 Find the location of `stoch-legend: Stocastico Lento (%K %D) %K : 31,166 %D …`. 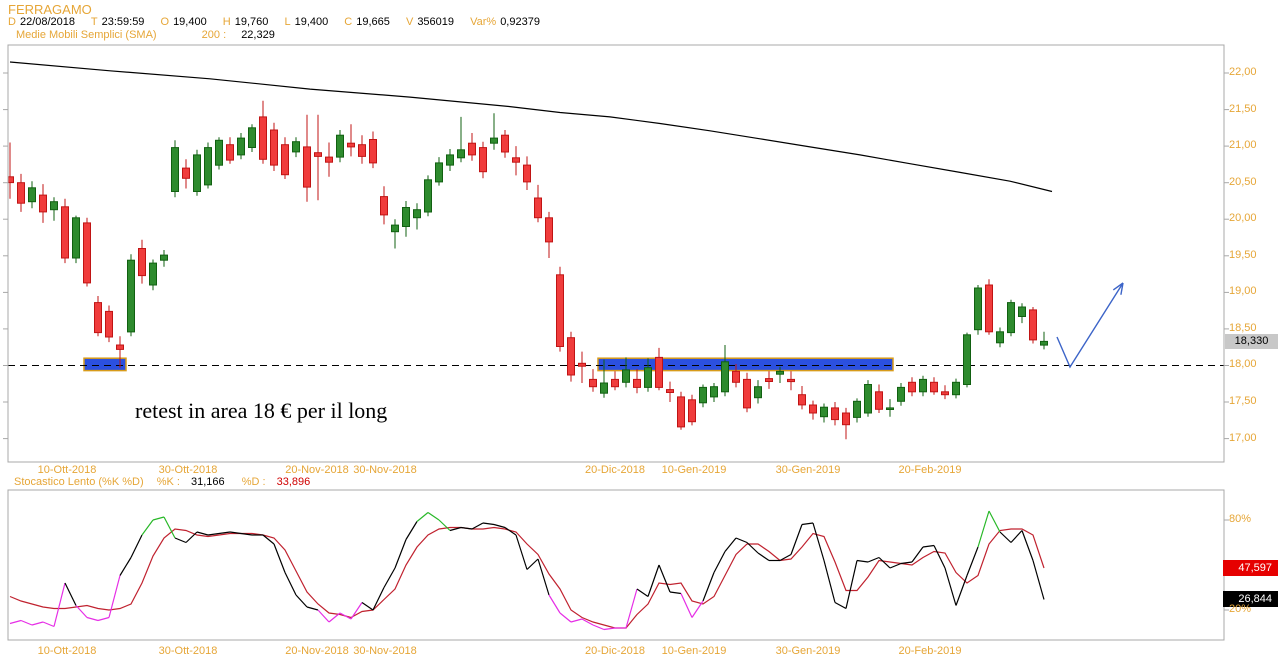

stoch-legend: Stocastico Lento (%K %D) %K : 31,166 %D … is located at coordinates (162, 482).